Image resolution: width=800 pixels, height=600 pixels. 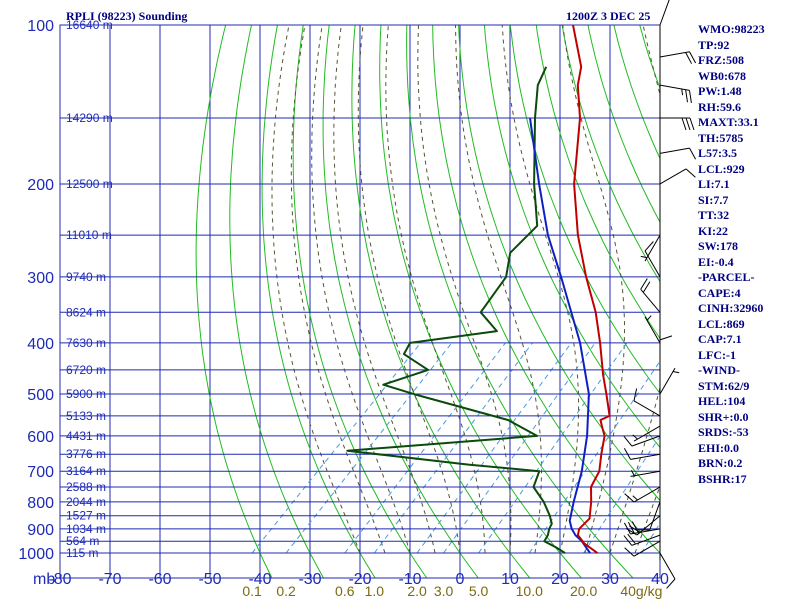 What do you see at coordinates (40, 437) in the screenshot?
I see `pressure-label: 600` at bounding box center [40, 437].